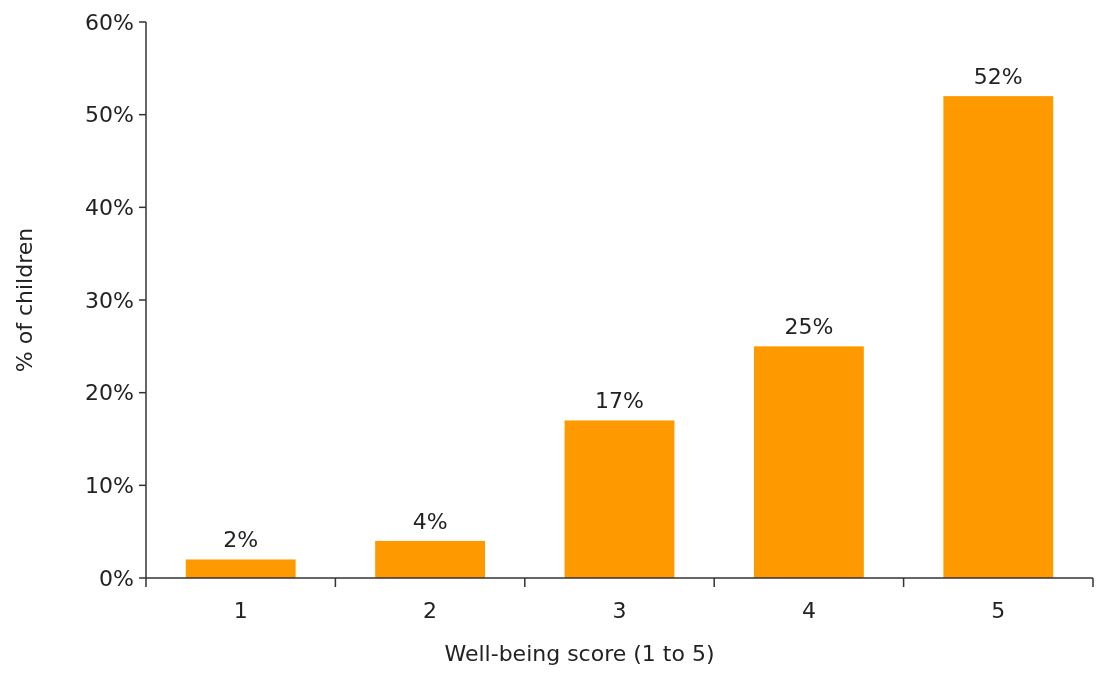 The height and width of the screenshot is (677, 1101). What do you see at coordinates (109, 300) in the screenshot?
I see `y-tick-label: 30%` at bounding box center [109, 300].